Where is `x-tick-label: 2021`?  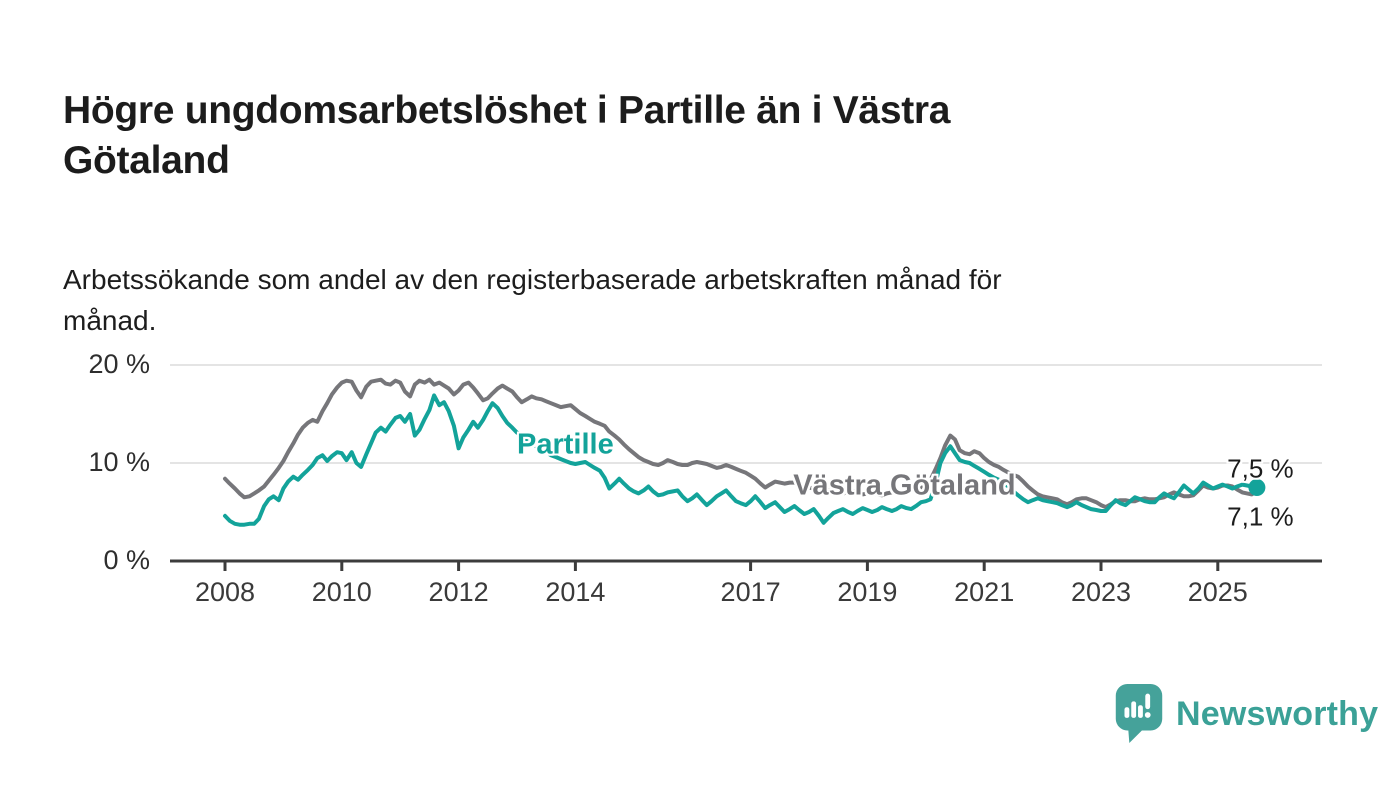
x-tick-label: 2021 is located at coordinates (984, 592).